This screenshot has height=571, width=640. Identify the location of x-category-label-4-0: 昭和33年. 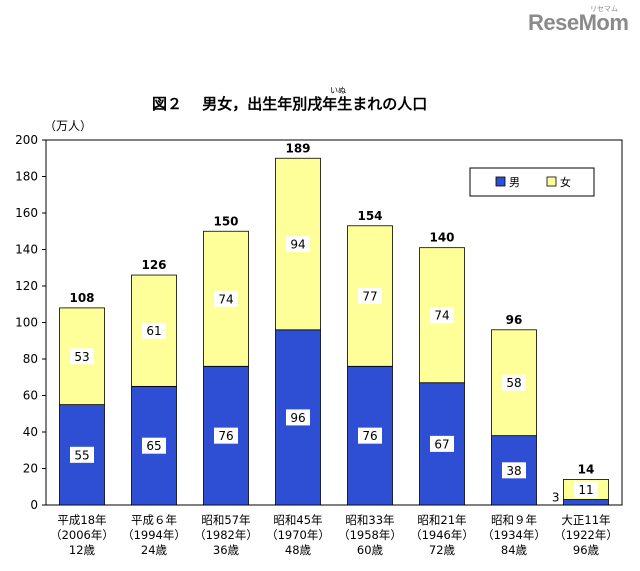
(369, 520).